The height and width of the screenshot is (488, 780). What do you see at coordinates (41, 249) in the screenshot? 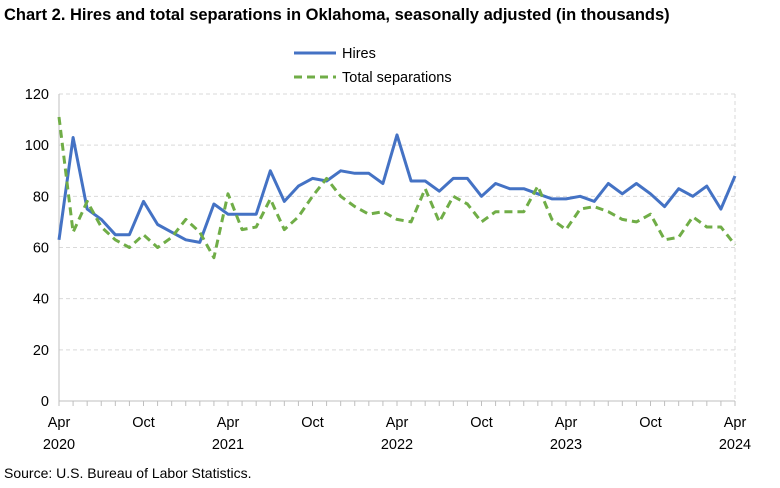
I see `y-tick-label: 60` at bounding box center [41, 249].